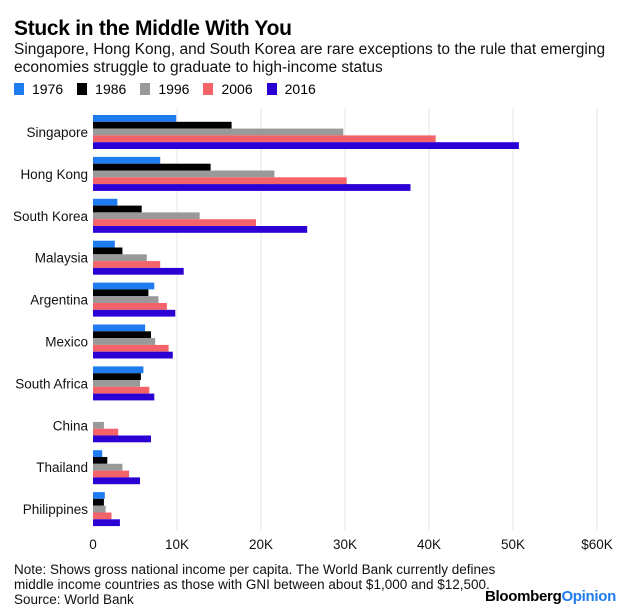  What do you see at coordinates (93, 544) in the screenshot?
I see `x-tick-label: 0` at bounding box center [93, 544].